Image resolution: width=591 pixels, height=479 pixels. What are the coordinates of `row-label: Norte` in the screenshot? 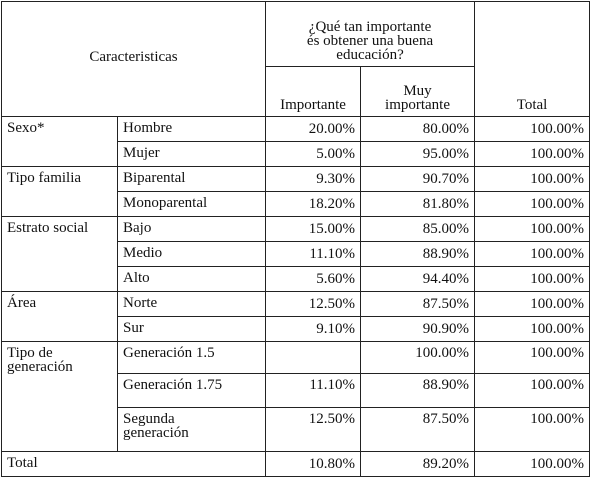 It's located at (191, 304).